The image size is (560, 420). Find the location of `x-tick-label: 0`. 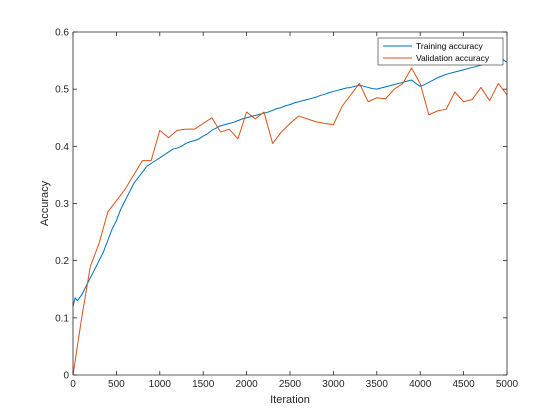

x-tick-label: 0 is located at coordinates (73, 384).